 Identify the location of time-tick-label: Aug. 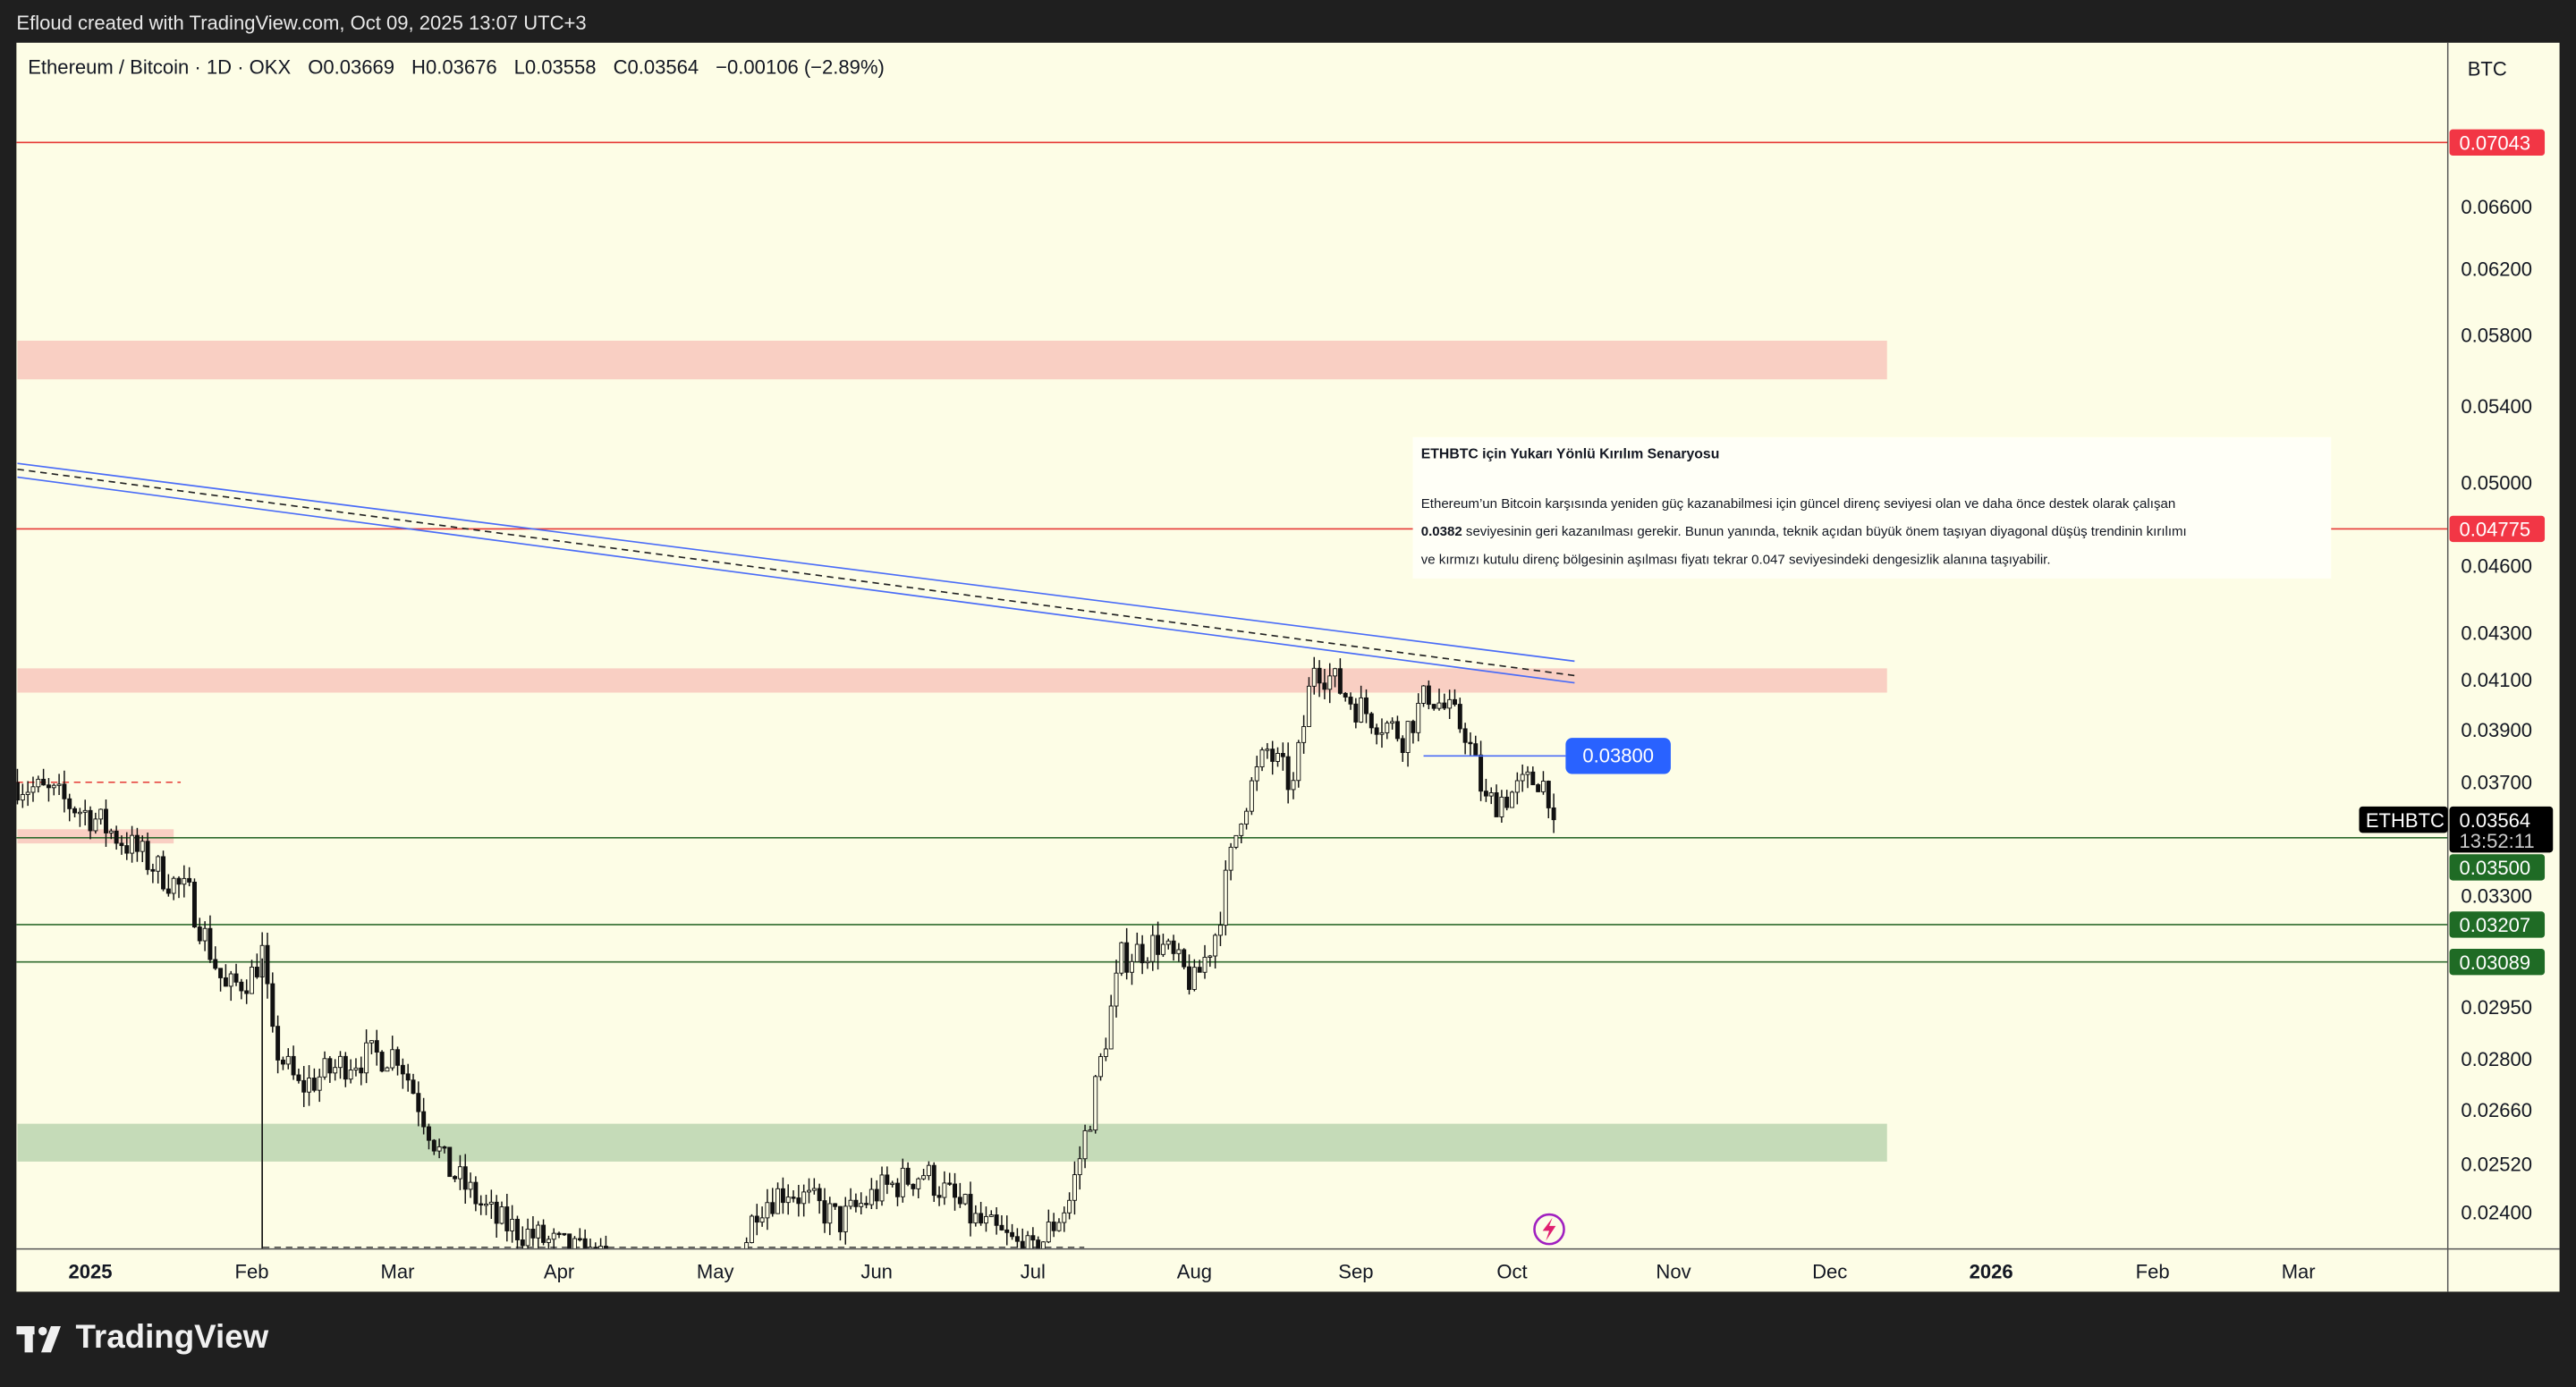
(1194, 1272).